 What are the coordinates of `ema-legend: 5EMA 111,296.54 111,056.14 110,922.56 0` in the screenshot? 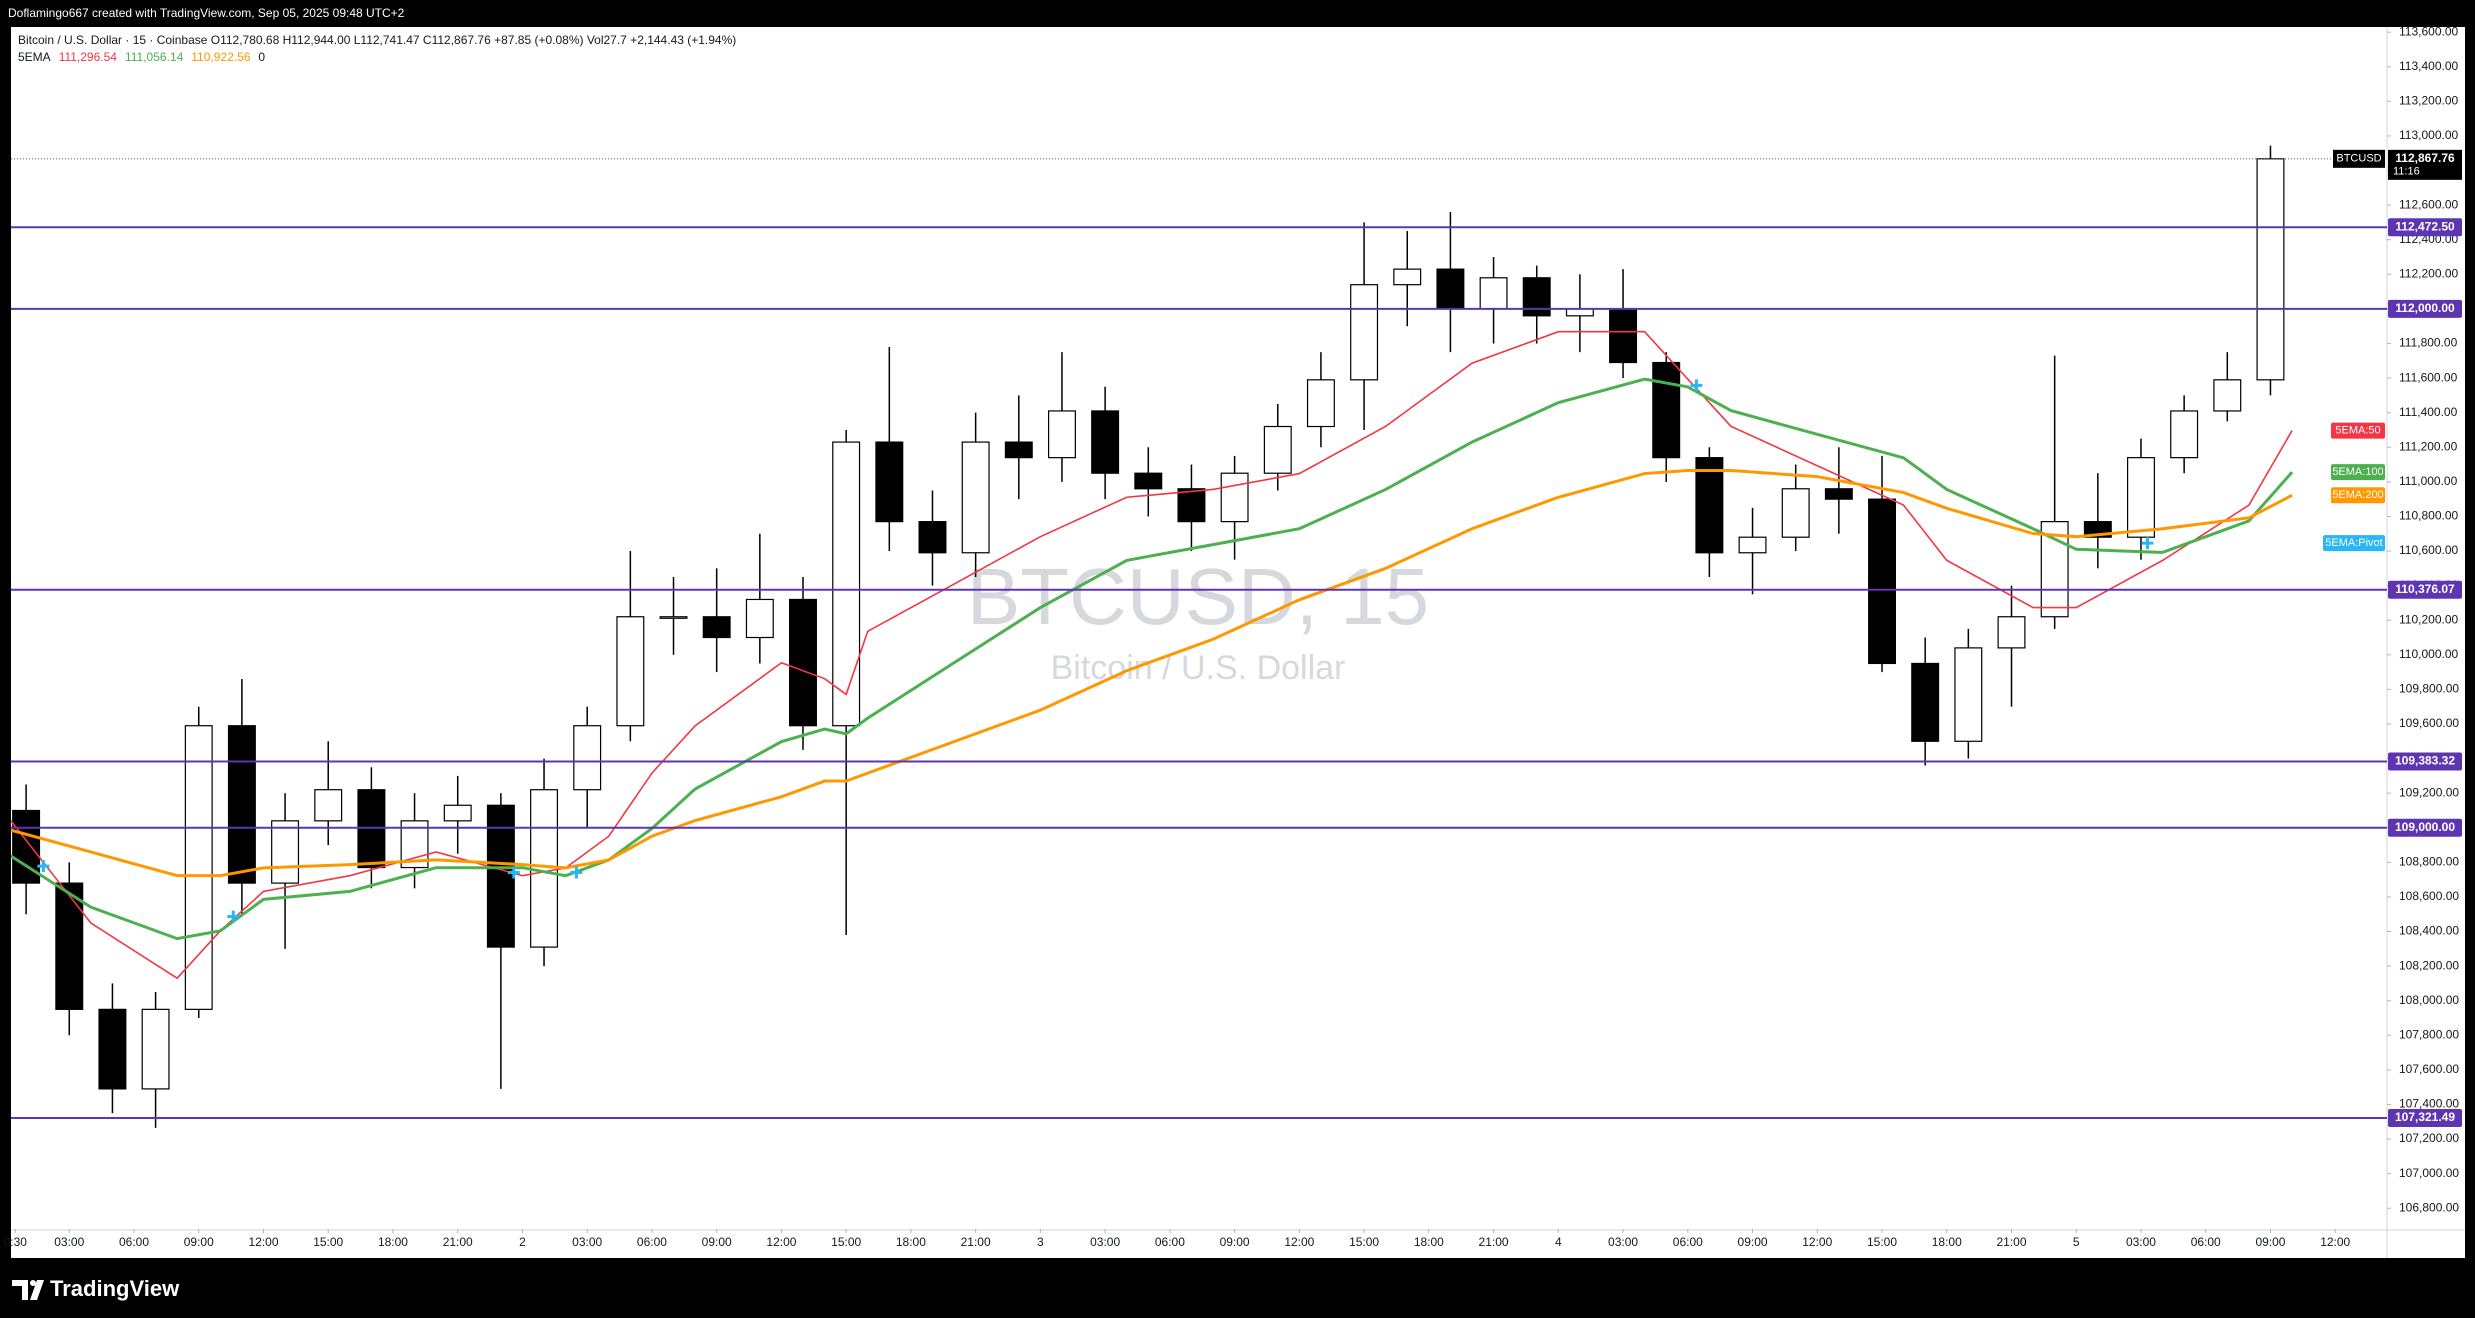 It's located at (141, 57).